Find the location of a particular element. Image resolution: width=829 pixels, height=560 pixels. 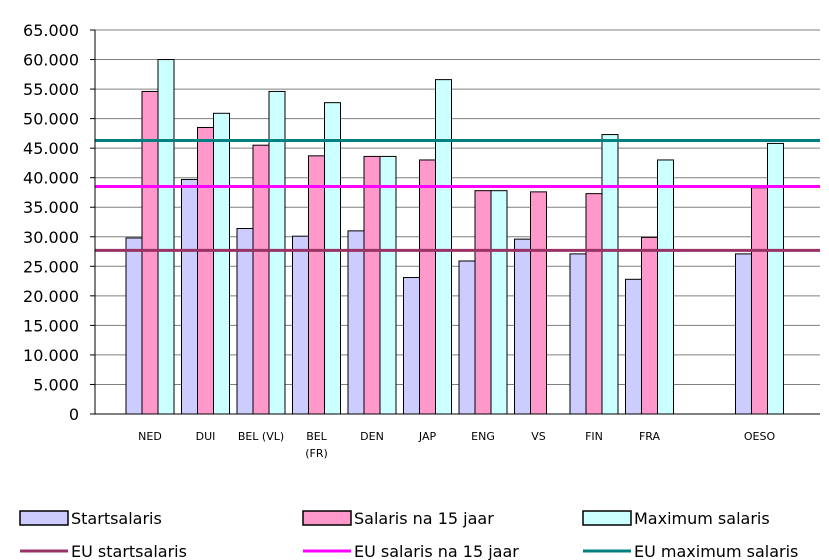

y-tick-label: 55.000 is located at coordinates (51, 89).